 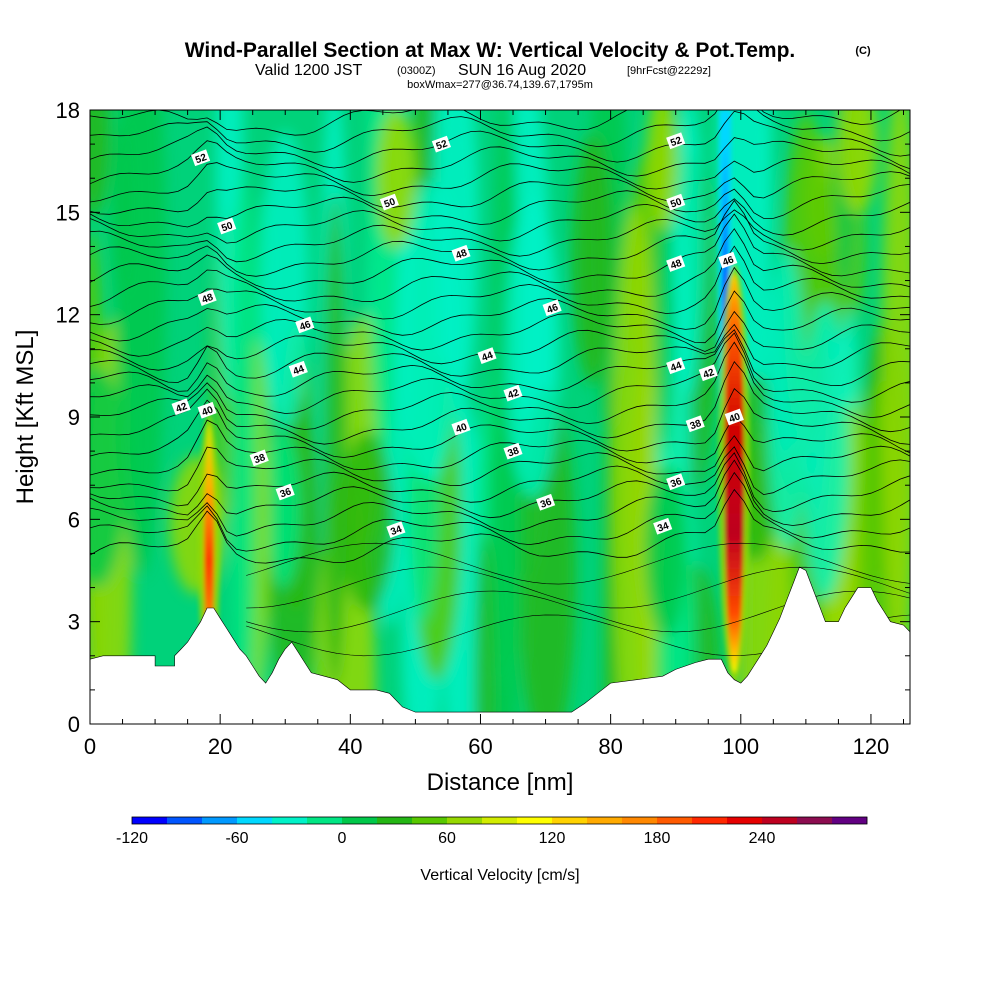 I want to click on downdraft-column, so click(x=725, y=278).